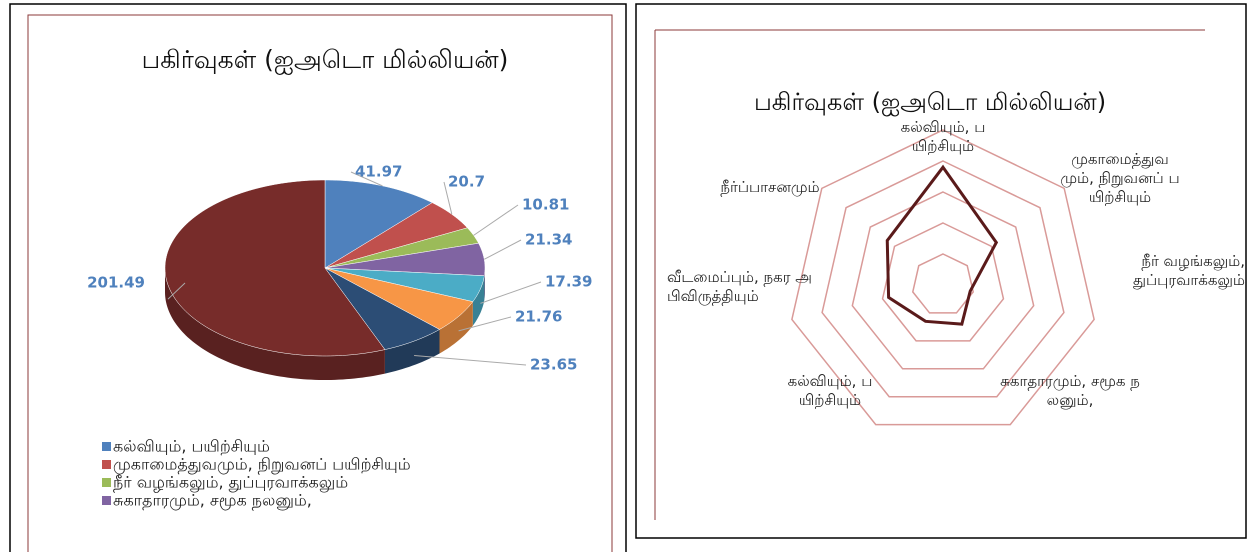  What do you see at coordinates (739, 286) in the screenshot?
I see `axis-label: வீடமைப்பும், நகர அபிவிருத்தியும்` at bounding box center [739, 286].